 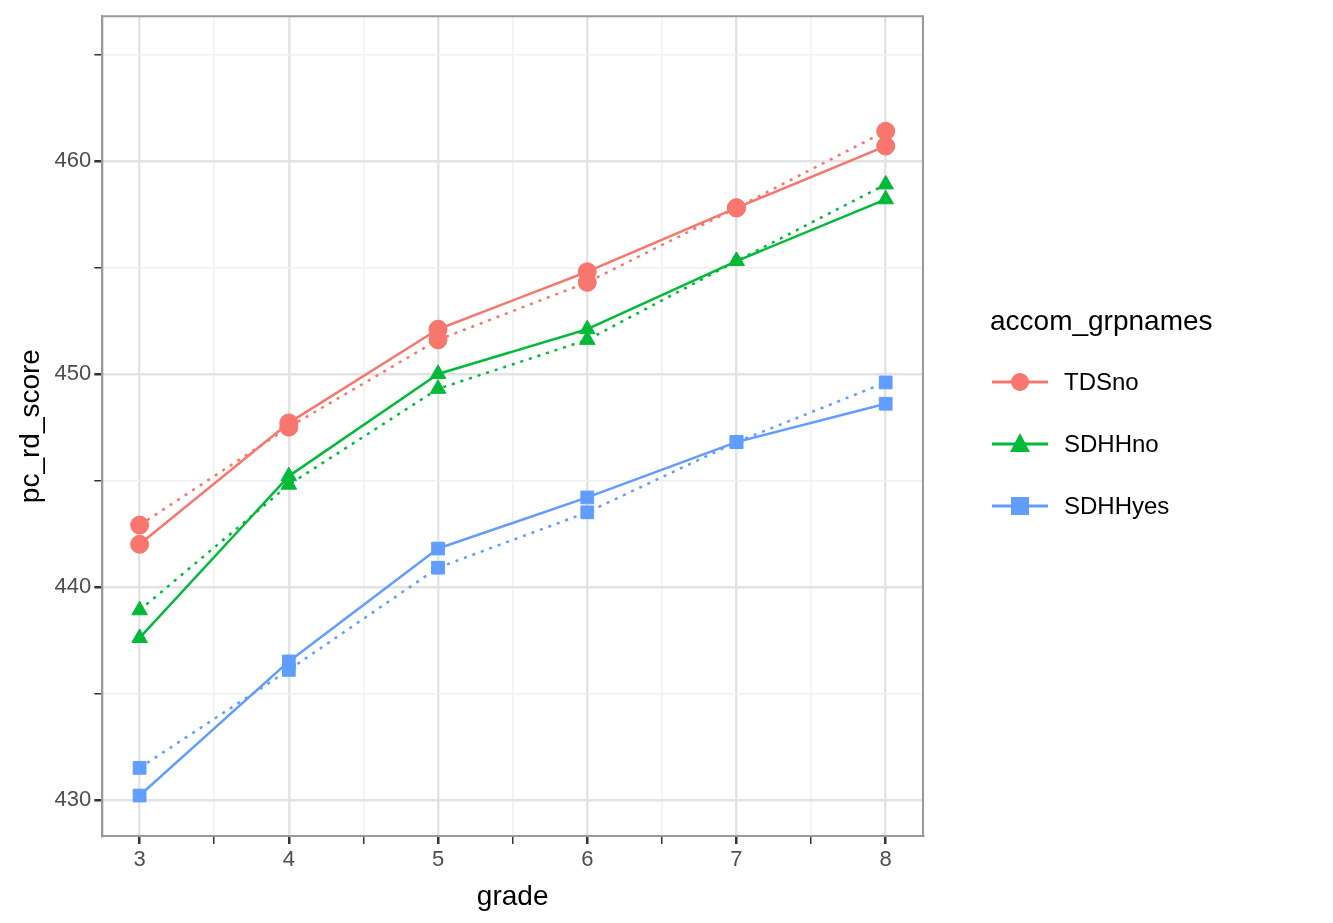 I want to click on y-tick-label: 460, so click(x=73, y=160).